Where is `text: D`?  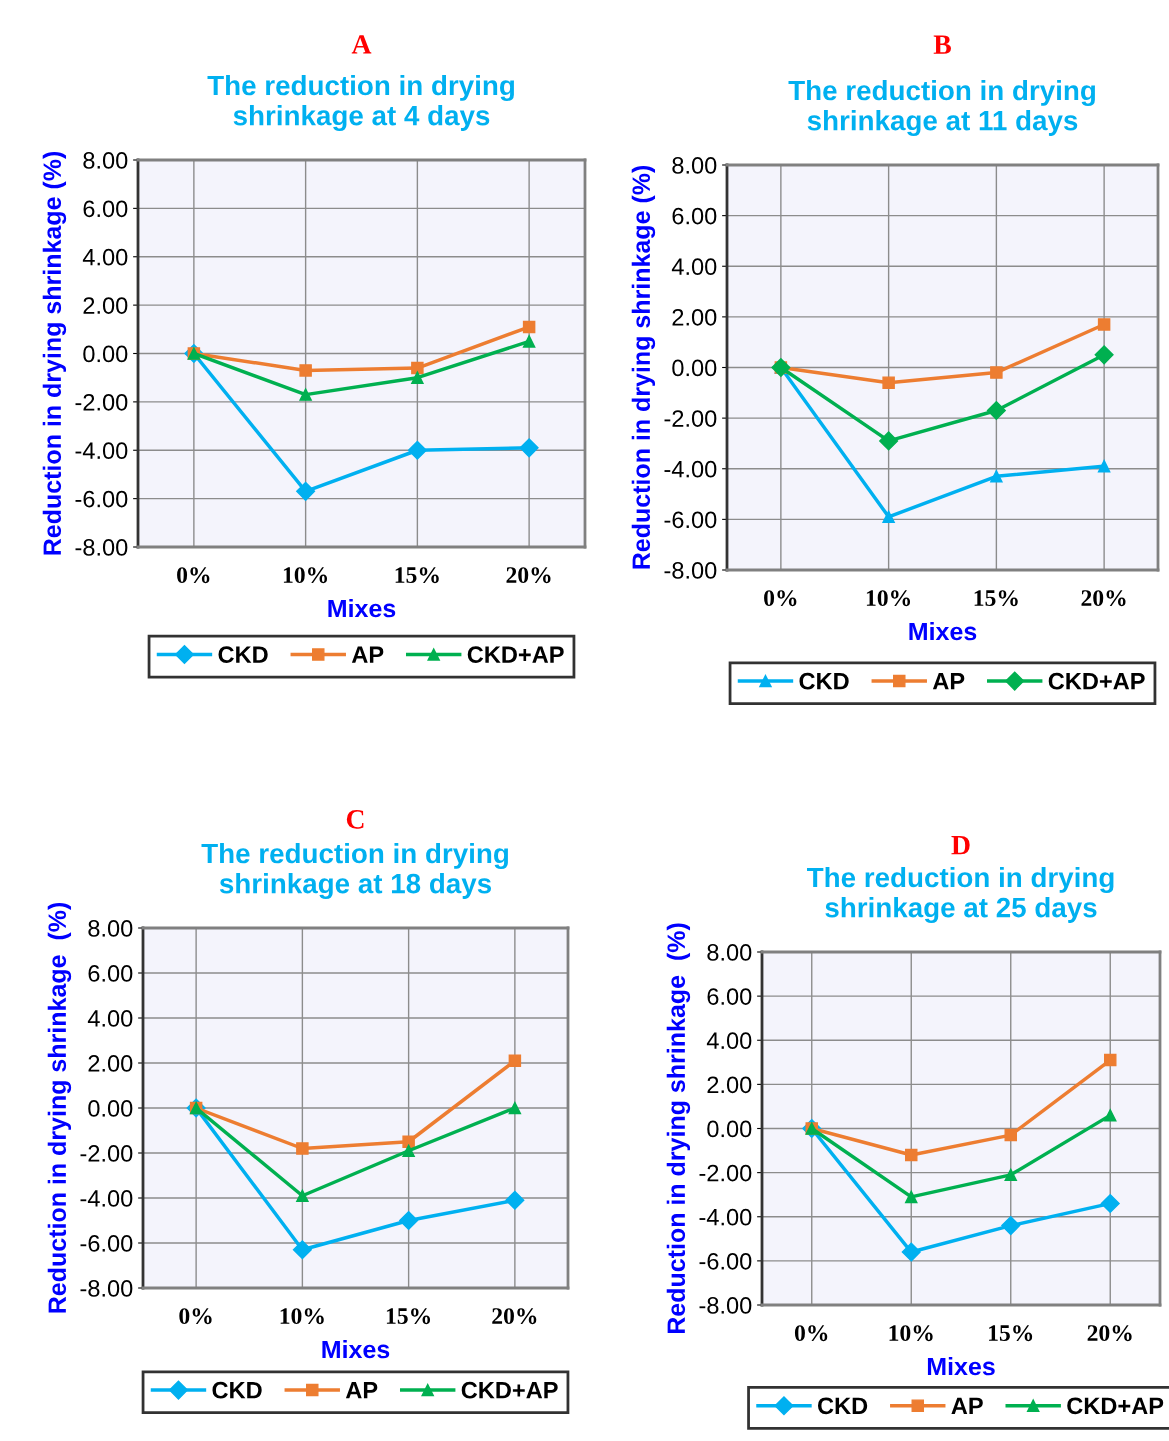
text: D is located at coordinates (960, 845).